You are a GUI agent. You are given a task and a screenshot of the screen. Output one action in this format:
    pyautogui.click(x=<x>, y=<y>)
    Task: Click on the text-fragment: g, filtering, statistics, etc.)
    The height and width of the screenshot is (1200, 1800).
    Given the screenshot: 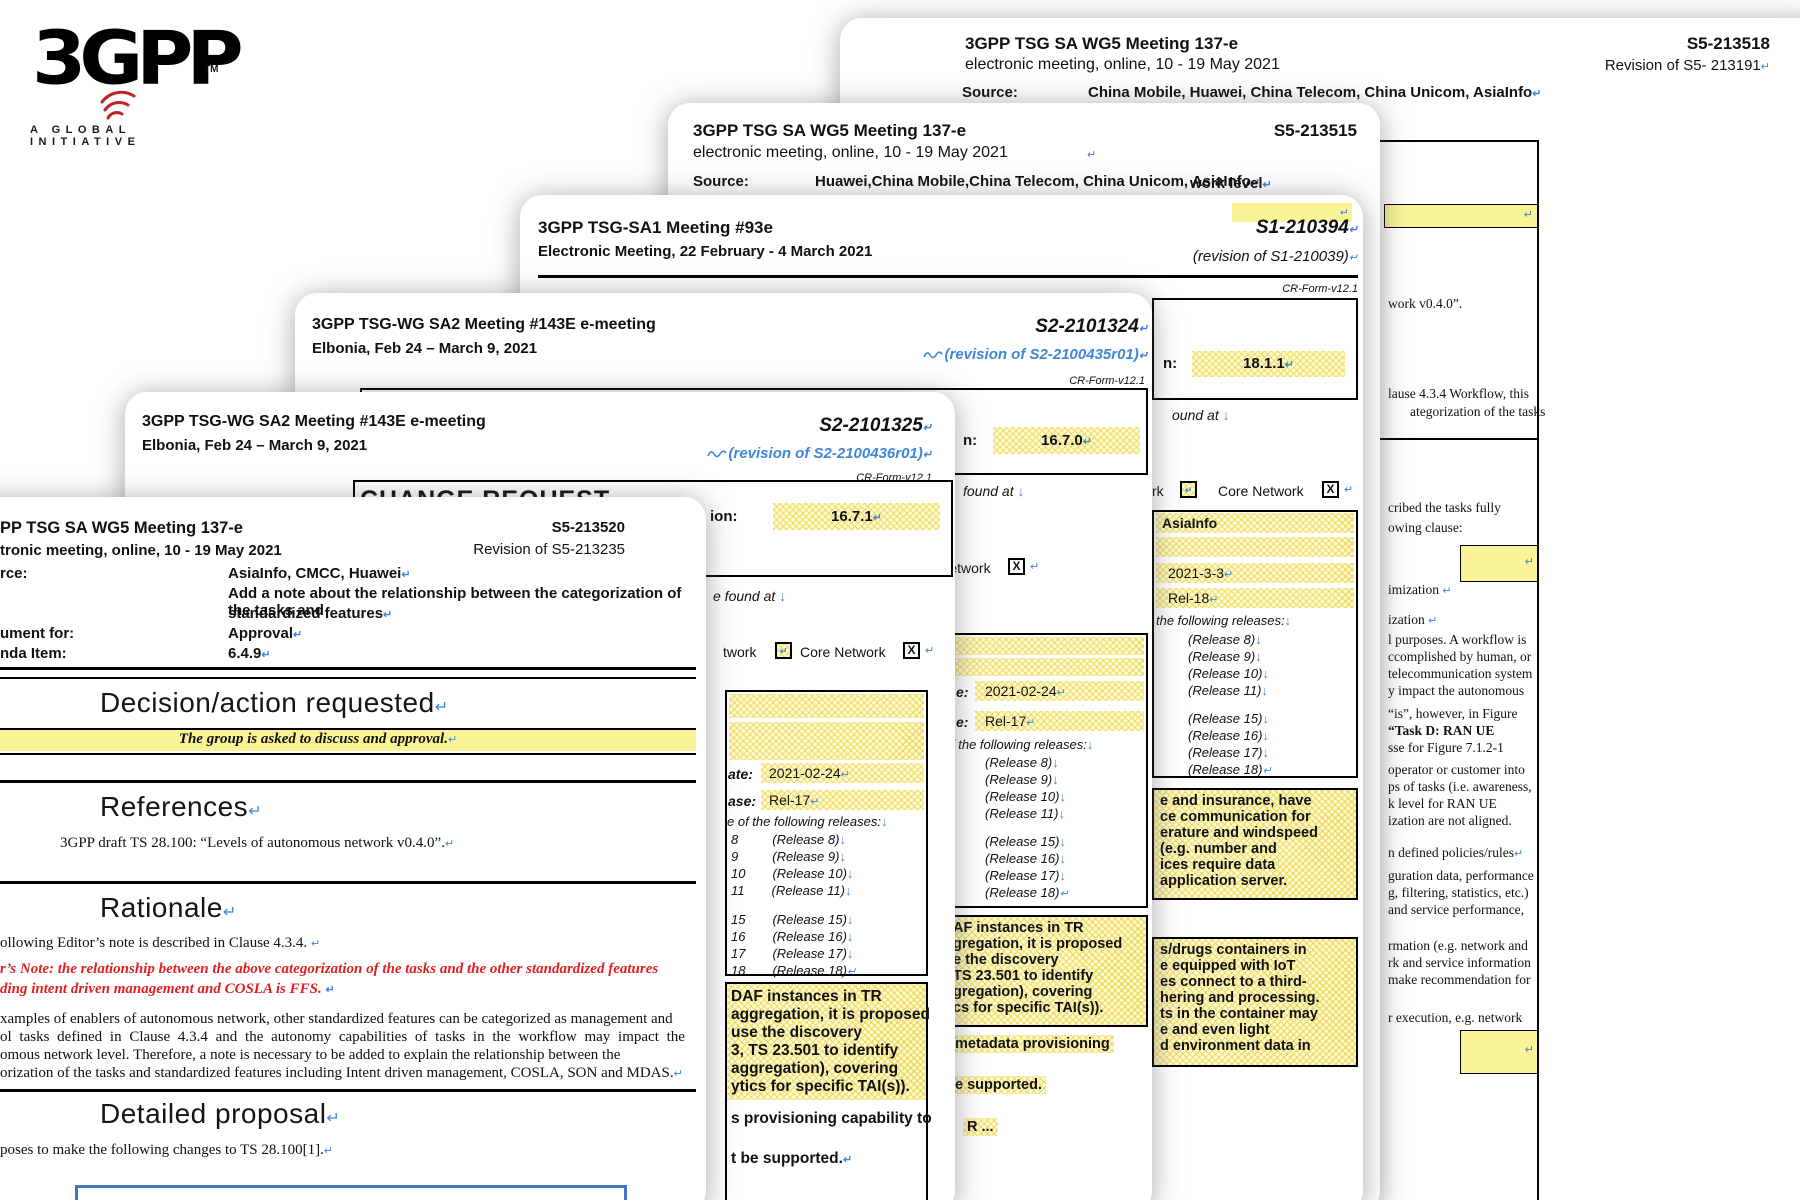 What is the action you would take?
    pyautogui.click(x=1458, y=892)
    